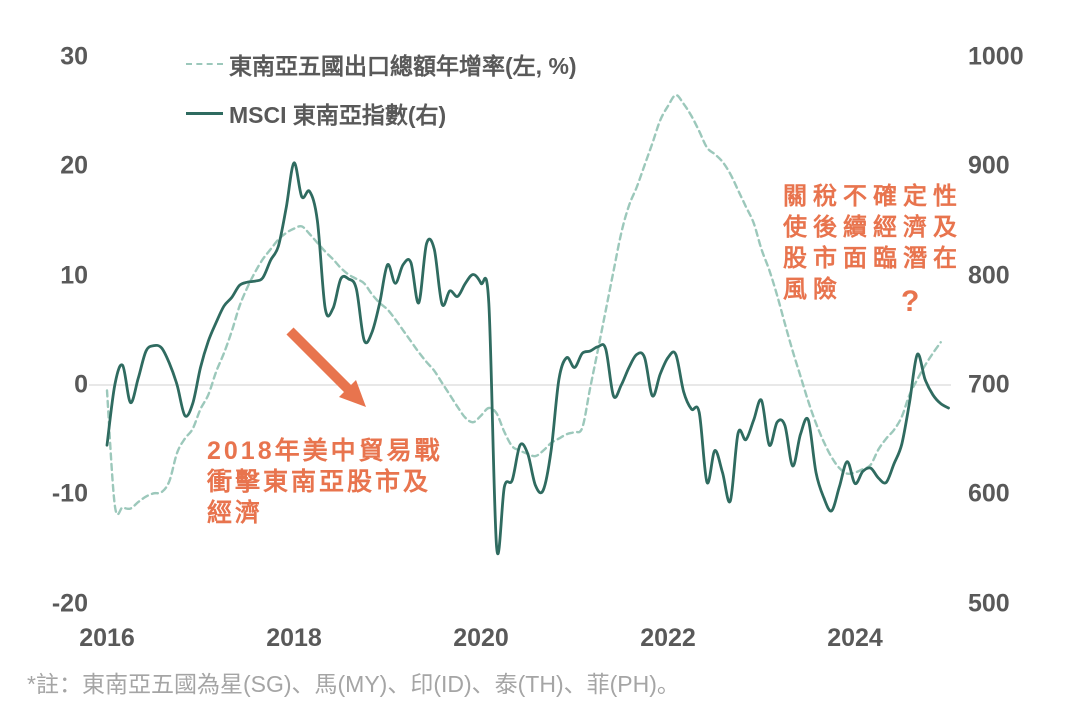 This screenshot has height=718, width=1077. What do you see at coordinates (813, 289) in the screenshot?
I see `annotation-tariff-risk-line: 風險` at bounding box center [813, 289].